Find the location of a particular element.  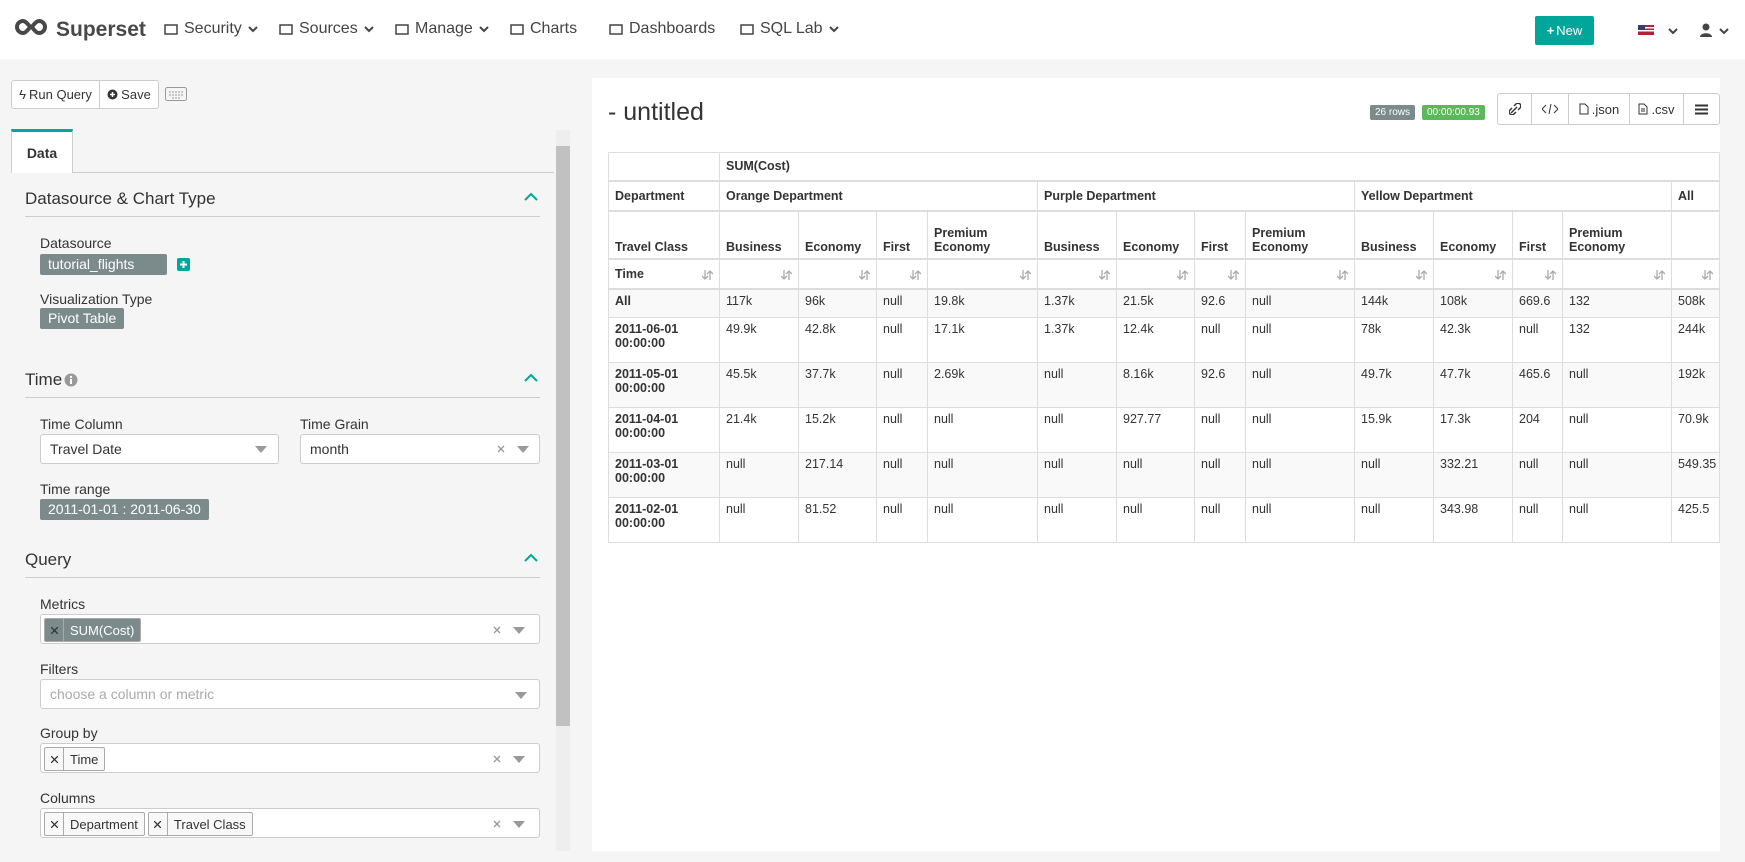

json-button: .json is located at coordinates (1599, 109).